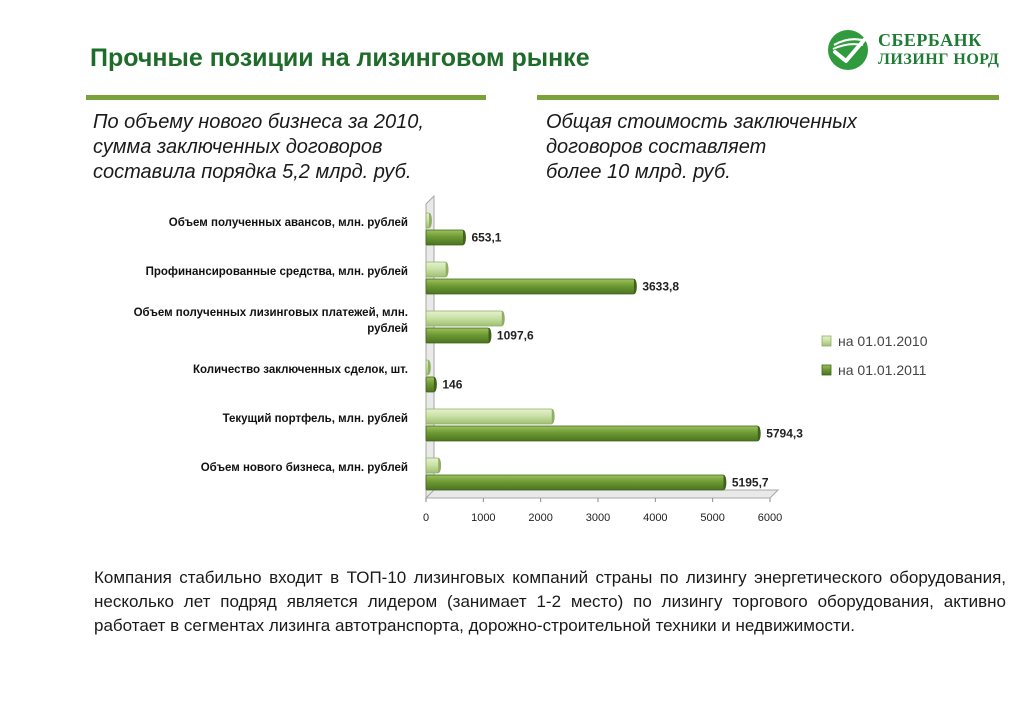 The image size is (1023, 708). Describe the element at coordinates (882, 370) in the screenshot. I see `legend-label: на 01.01.2011` at that location.